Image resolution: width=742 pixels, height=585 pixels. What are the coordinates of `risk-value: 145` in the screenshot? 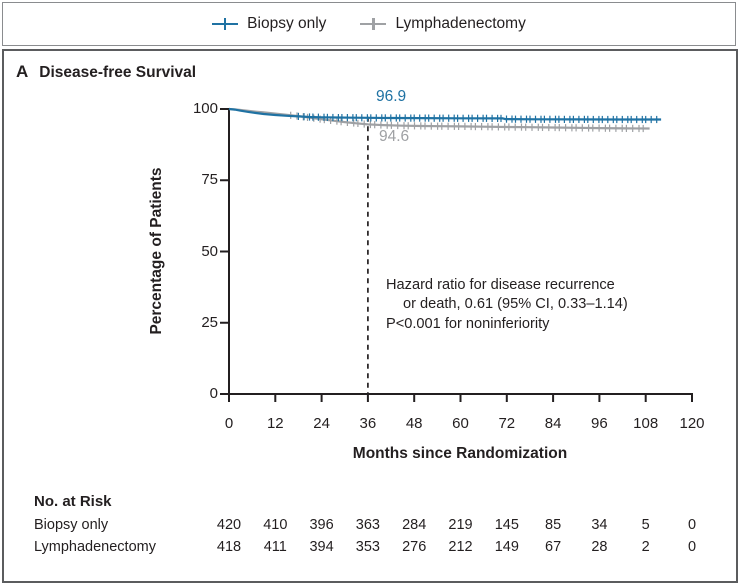 It's located at (506, 525).